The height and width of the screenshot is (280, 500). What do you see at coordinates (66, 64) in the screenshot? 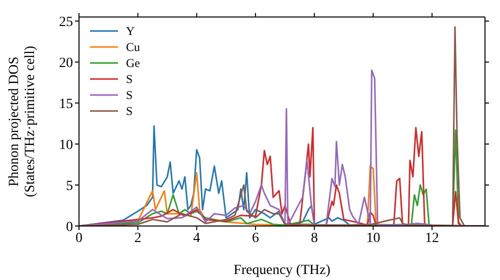
I see `y-tick-label: 20` at bounding box center [66, 64].